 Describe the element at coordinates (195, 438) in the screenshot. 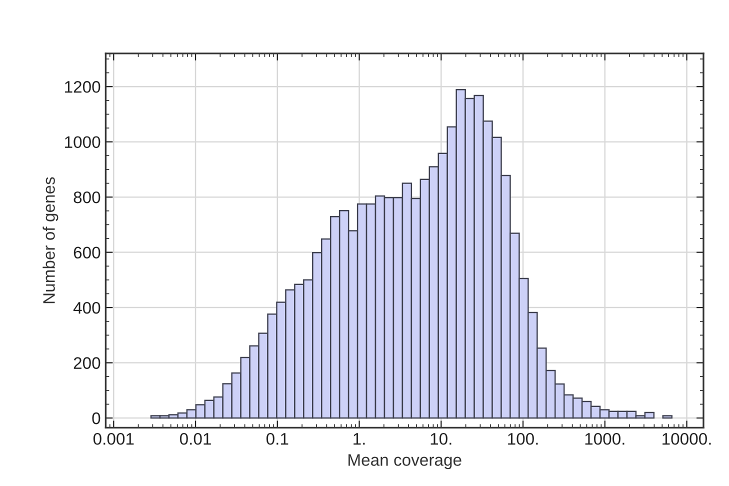

I see `x-tick-label: 0.01` at that location.